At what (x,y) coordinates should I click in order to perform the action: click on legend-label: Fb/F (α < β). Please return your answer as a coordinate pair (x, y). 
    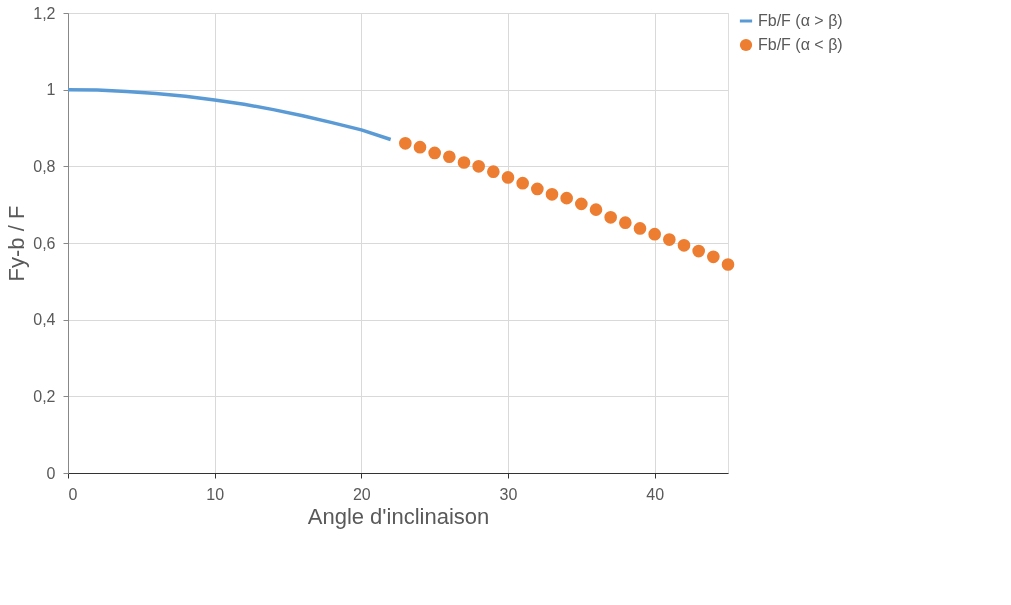
    Looking at the image, I should click on (800, 44).